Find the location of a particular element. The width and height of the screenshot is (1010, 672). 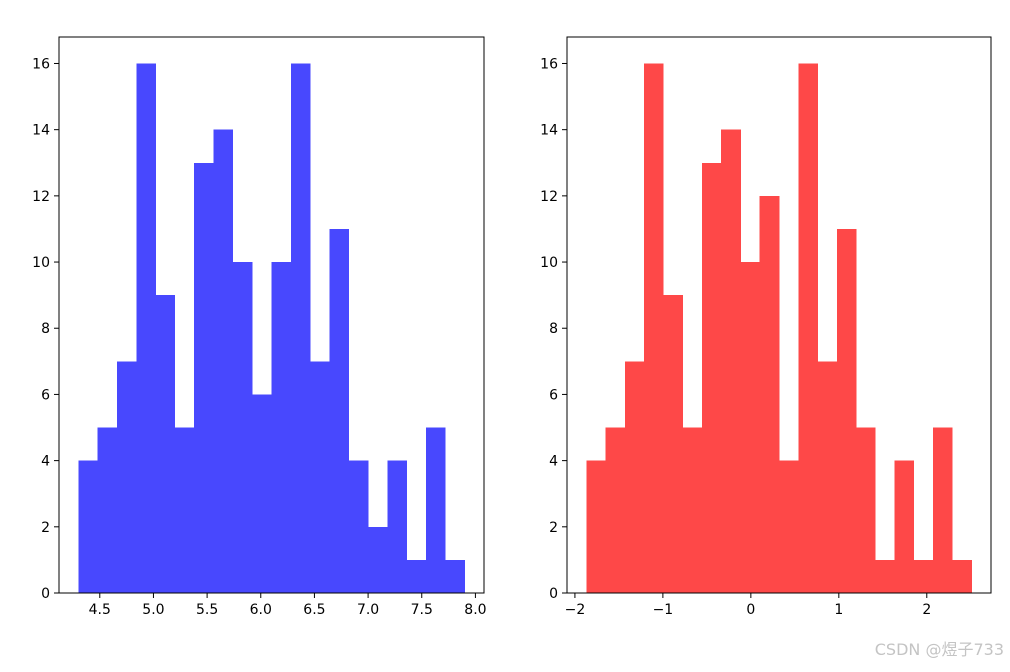

x-tick-label: 7.0 is located at coordinates (368, 610).